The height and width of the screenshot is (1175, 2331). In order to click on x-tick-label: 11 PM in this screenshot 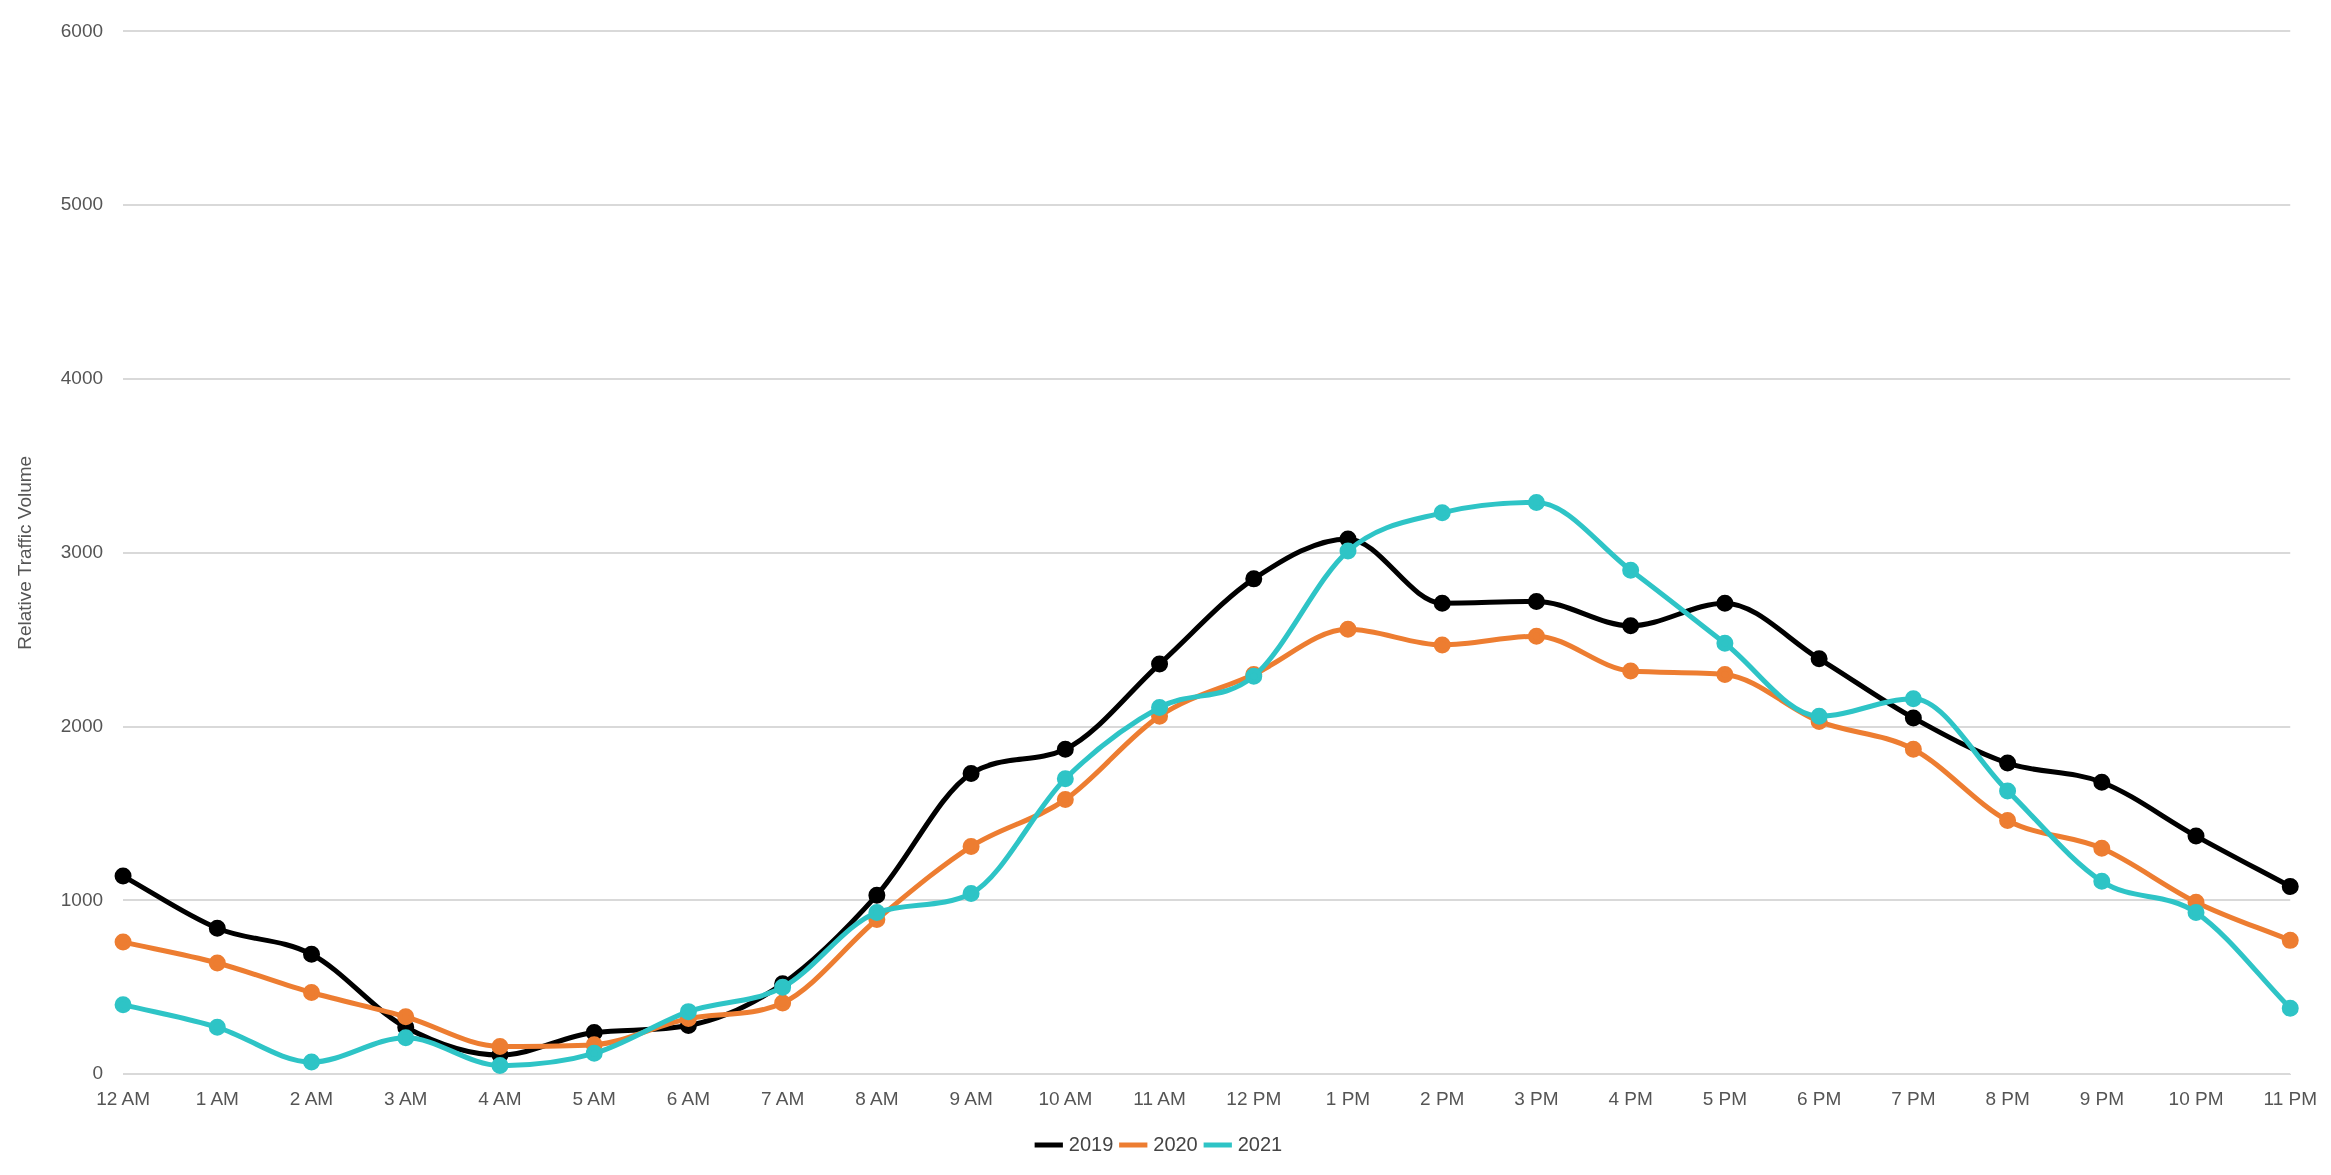, I will do `click(2290, 1098)`.